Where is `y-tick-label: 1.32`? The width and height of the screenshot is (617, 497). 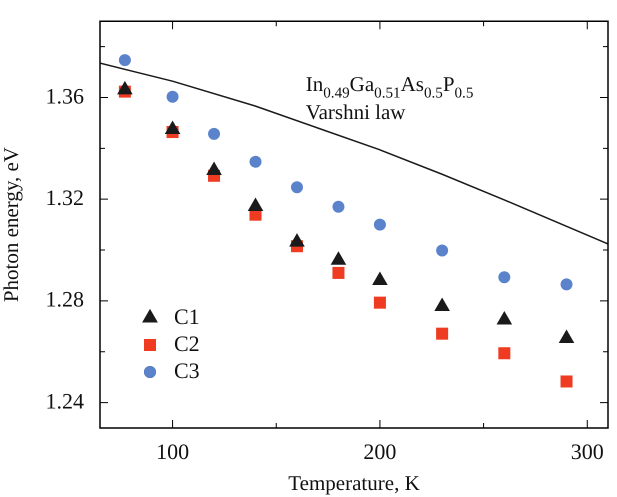 y-tick-label: 1.32 is located at coordinates (65, 197).